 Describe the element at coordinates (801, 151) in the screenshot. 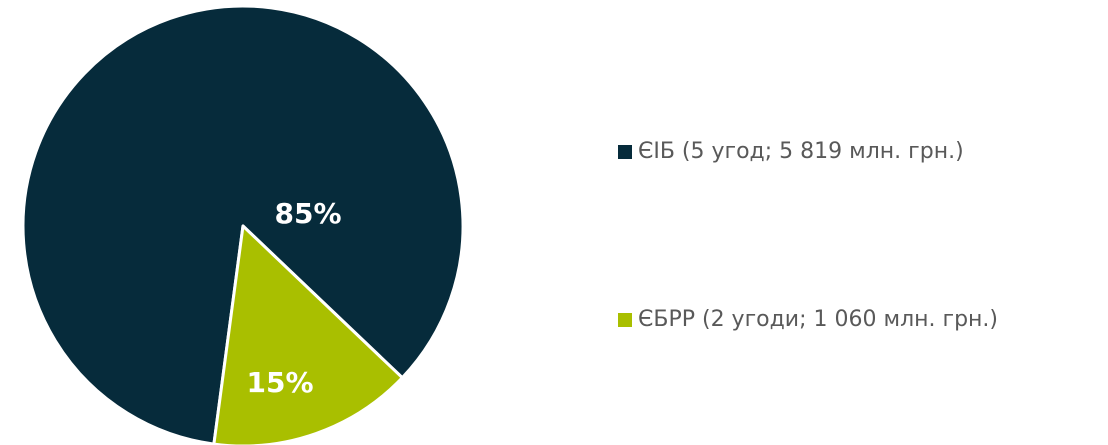

I see `legend-label: ЄІБ (5 угод; 5 819 млн. грн.)` at that location.